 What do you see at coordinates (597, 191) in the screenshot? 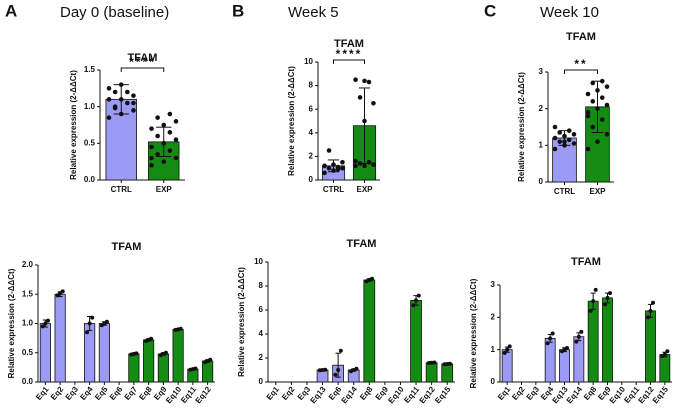
I see `x-tick-label: EXP` at bounding box center [597, 191].